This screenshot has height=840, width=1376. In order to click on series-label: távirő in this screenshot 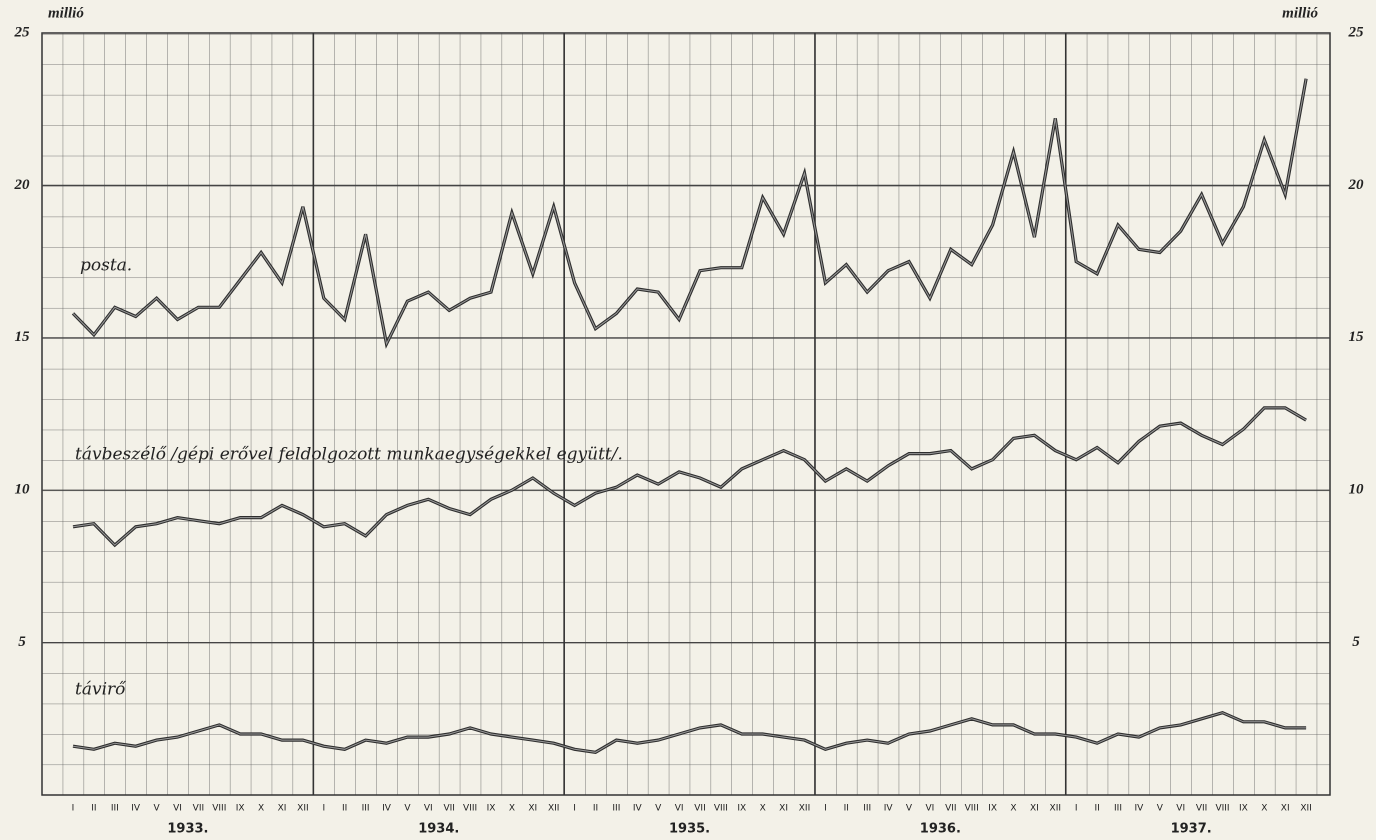, I will do `click(100, 690)`.